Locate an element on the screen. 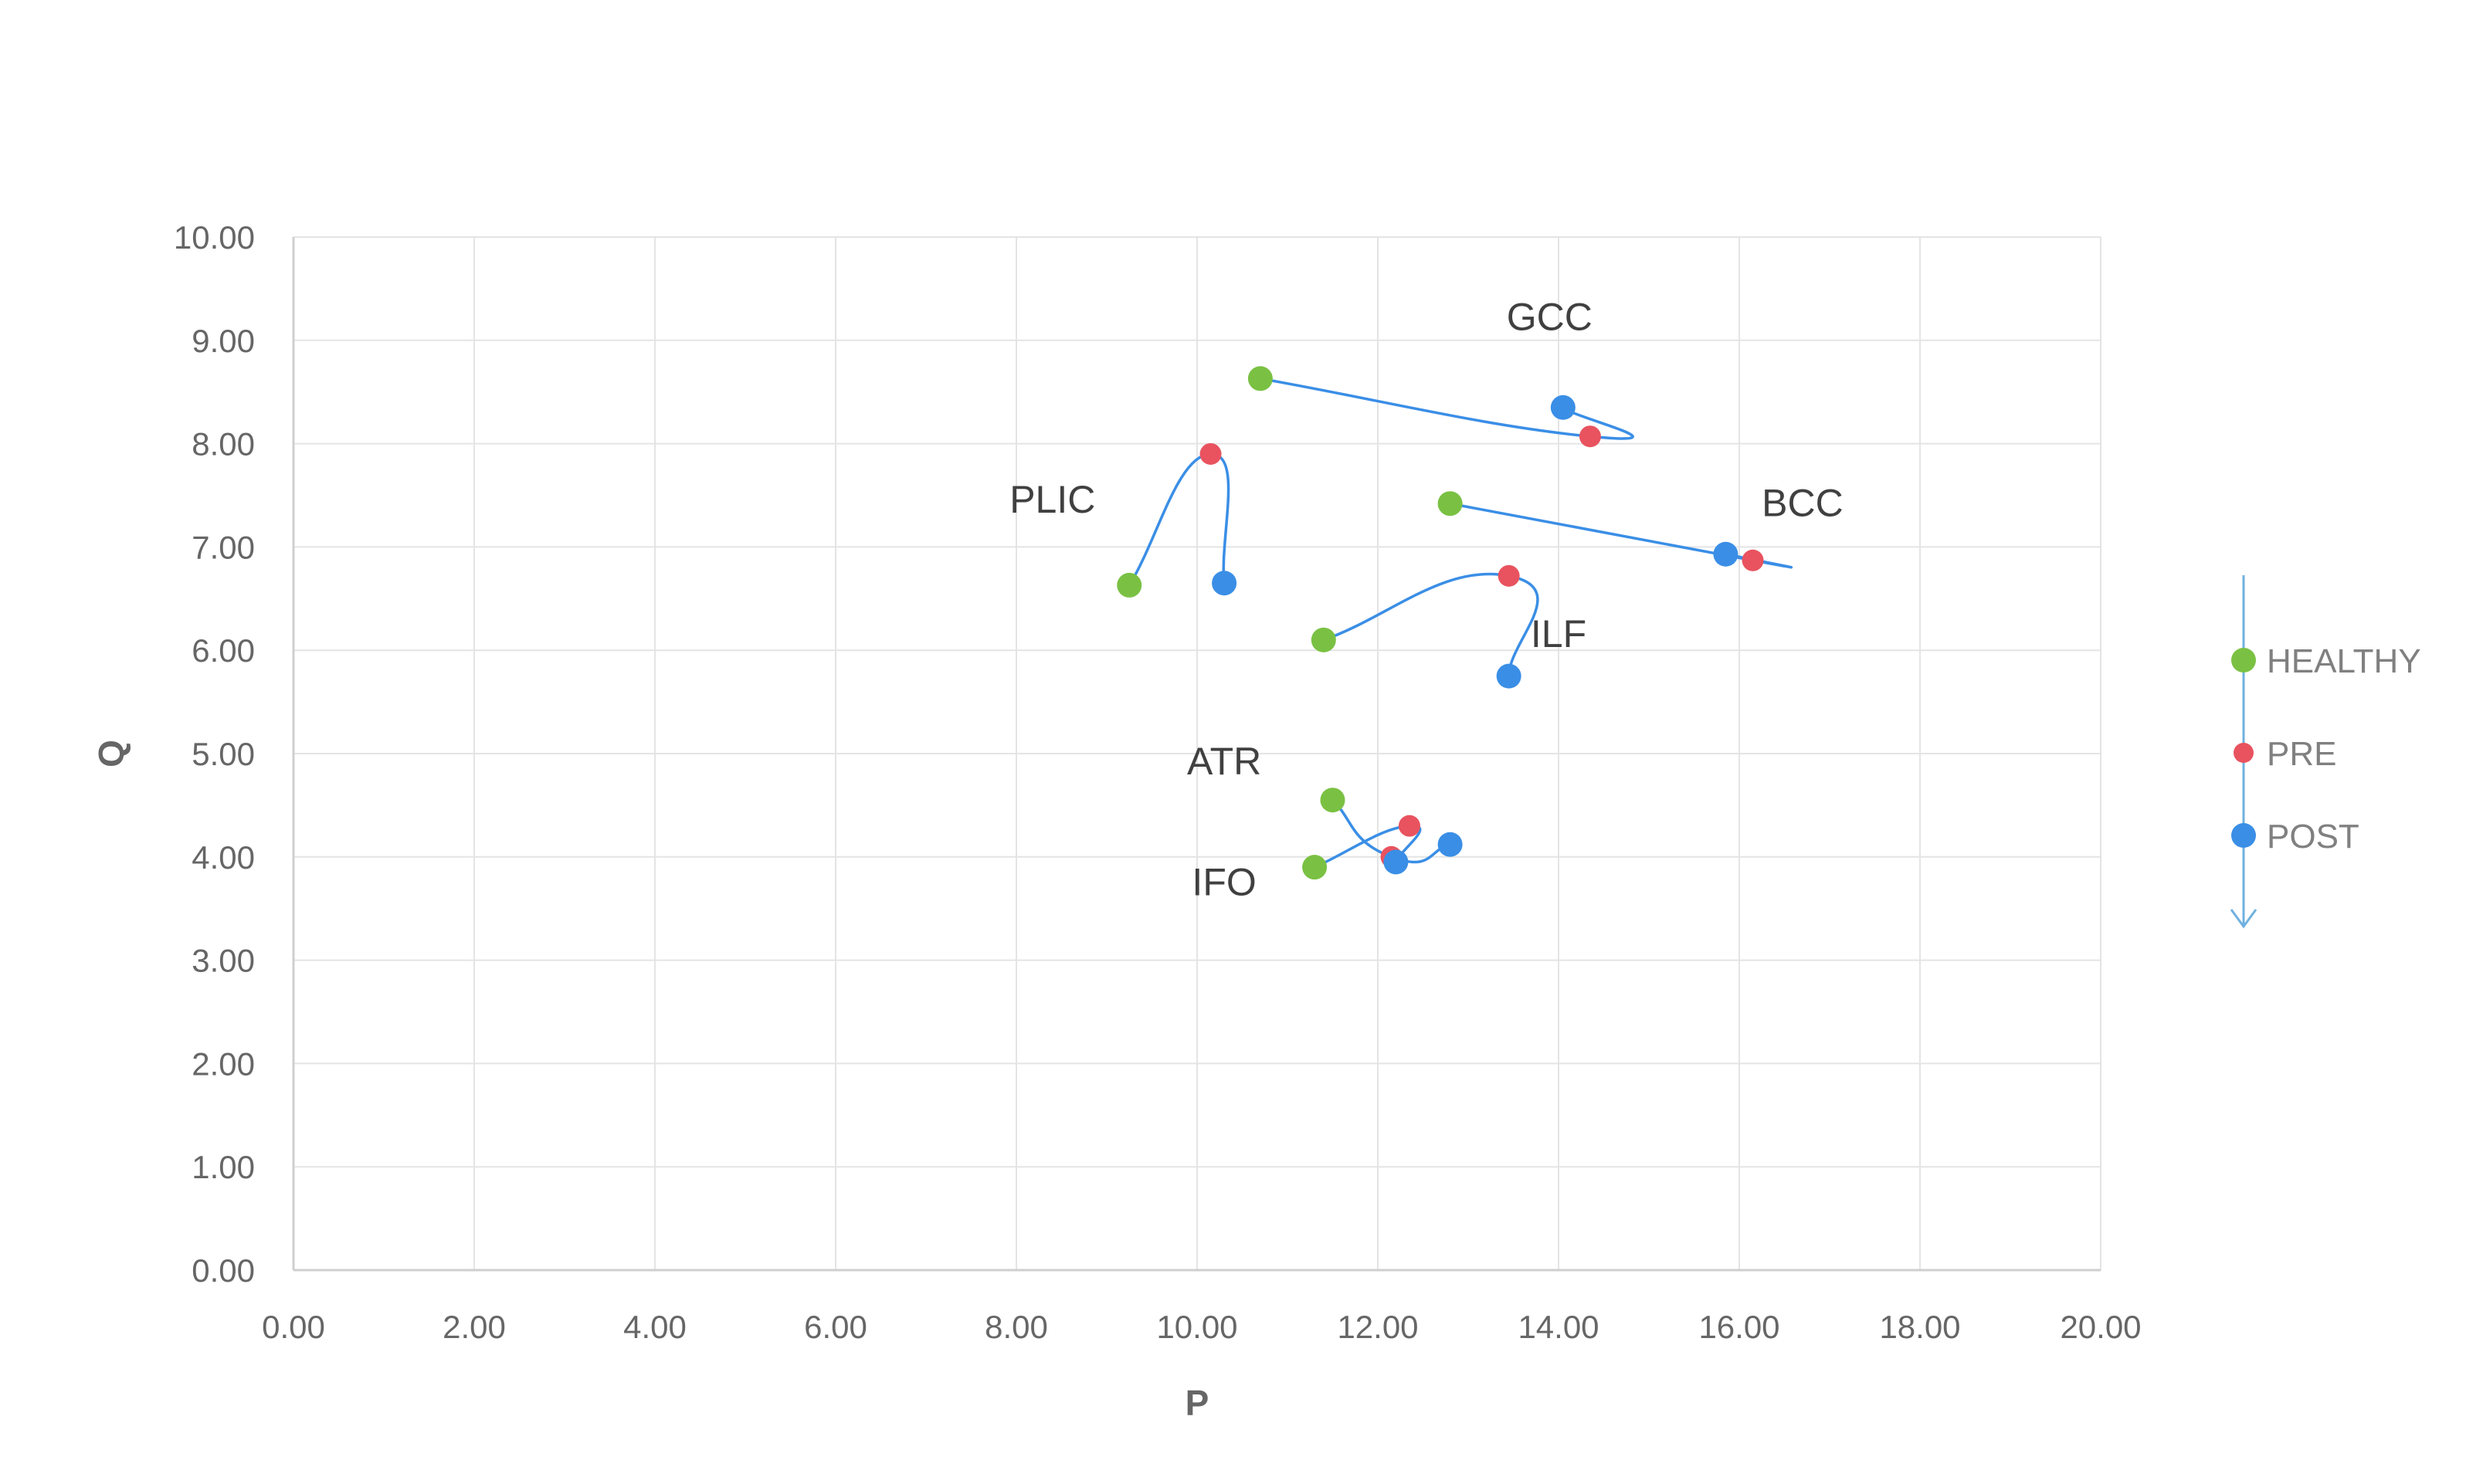 The width and height of the screenshot is (2483, 1484). legend-label-healthy: HEALTHY is located at coordinates (2344, 661).